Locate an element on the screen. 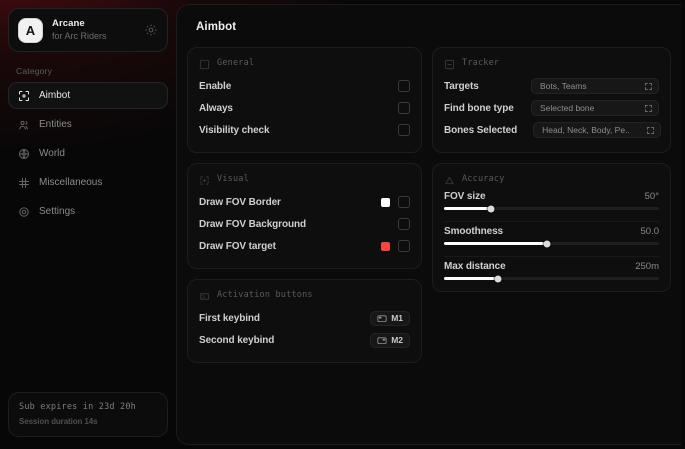 The width and height of the screenshot is (685, 449). first-keybind-button: M1 is located at coordinates (390, 318).